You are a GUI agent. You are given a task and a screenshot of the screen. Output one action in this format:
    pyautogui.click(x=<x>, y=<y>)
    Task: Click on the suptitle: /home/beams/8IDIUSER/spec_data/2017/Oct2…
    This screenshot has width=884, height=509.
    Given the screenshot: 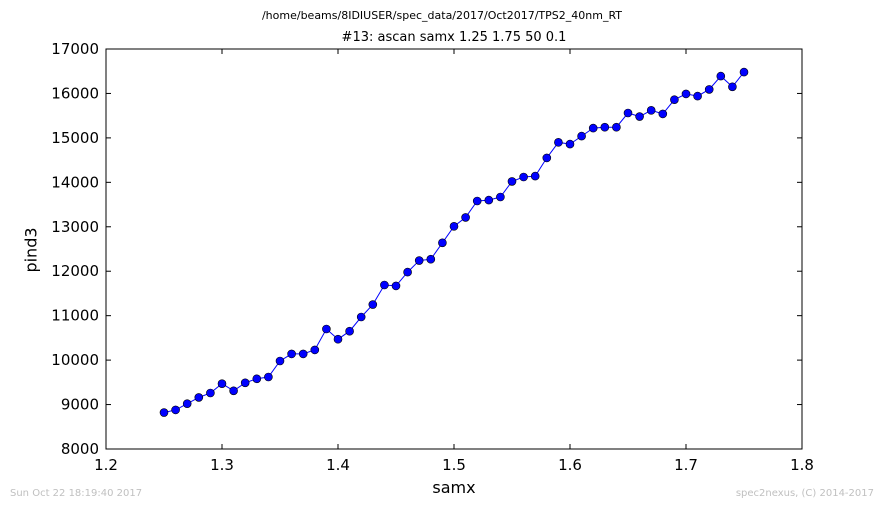 What is the action you would take?
    pyautogui.click(x=442, y=15)
    